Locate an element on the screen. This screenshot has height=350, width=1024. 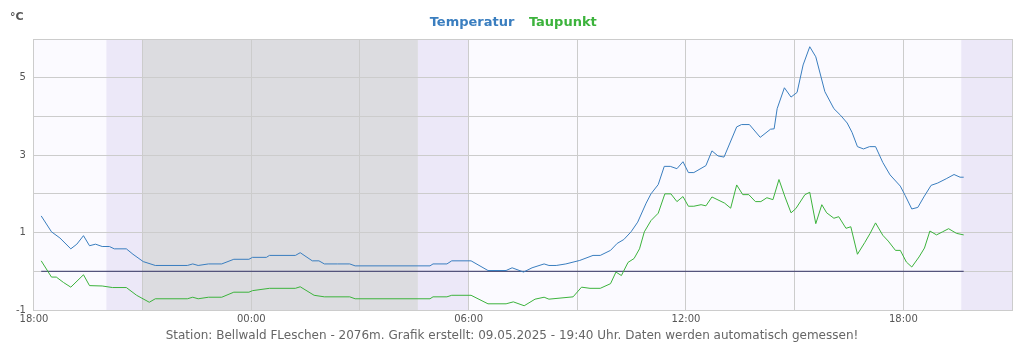
text: Station: Bellwald FLeschen - 2076m. Grafik erstellt: 09.05.2025 - 19:40 Uhr. Daten werden automatisch gemessen! is located at coordinates (512, 335).